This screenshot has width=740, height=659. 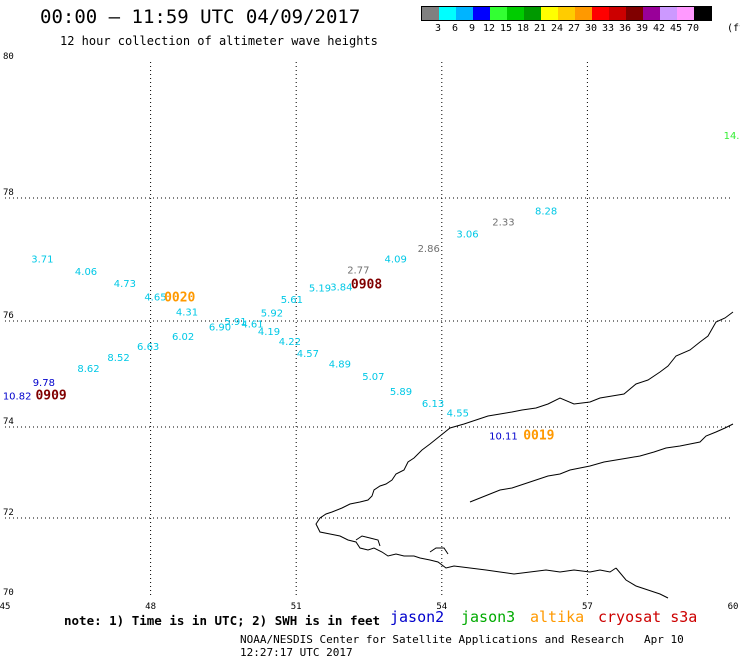 What do you see at coordinates (200, 17) in the screenshot?
I see `page-title: 00:00 – 11:59 UTC 04/09/2017` at bounding box center [200, 17].